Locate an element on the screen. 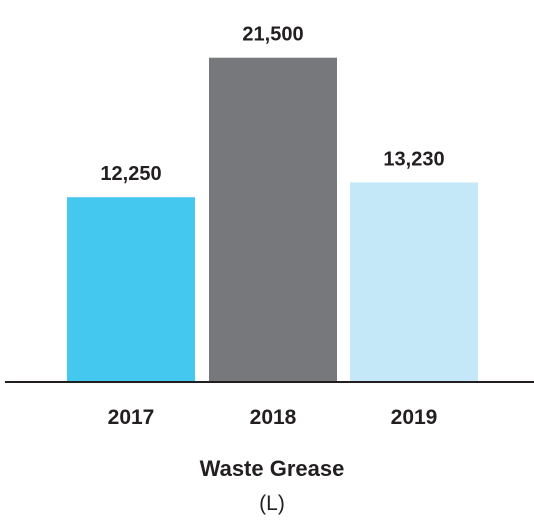 The height and width of the screenshot is (522, 534). chart-title: Waste Grease is located at coordinates (272, 468).